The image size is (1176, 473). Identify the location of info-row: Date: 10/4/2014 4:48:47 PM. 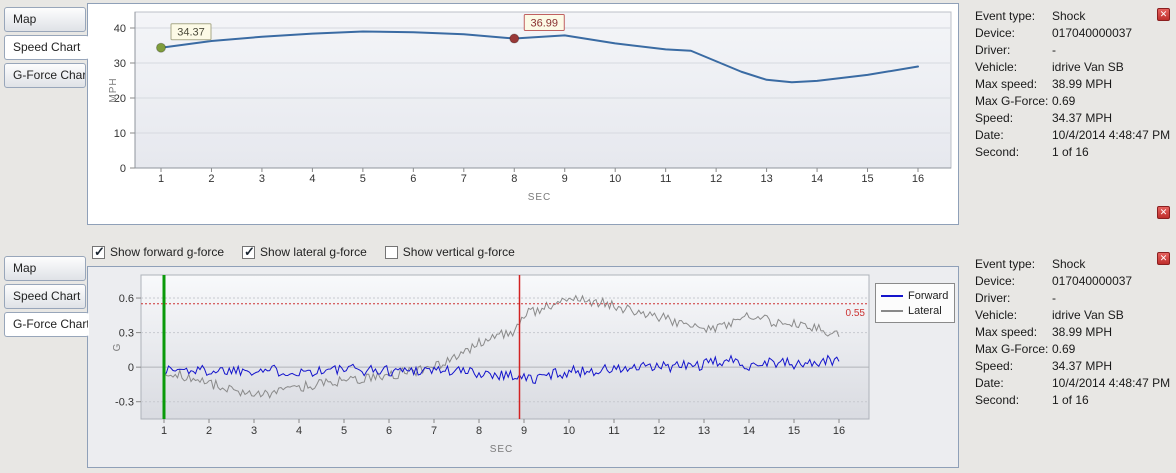
(1069, 135).